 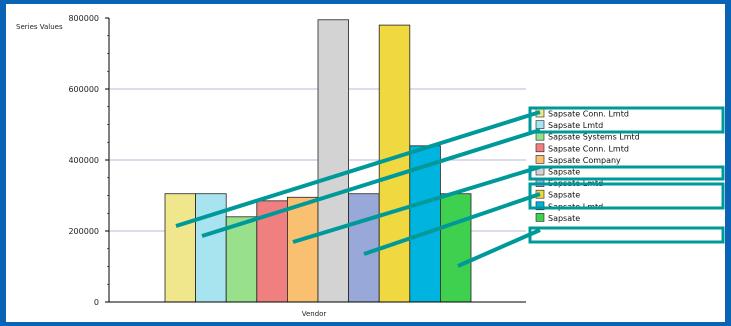 I want to click on y-tick-label: 200000, so click(x=83, y=231).